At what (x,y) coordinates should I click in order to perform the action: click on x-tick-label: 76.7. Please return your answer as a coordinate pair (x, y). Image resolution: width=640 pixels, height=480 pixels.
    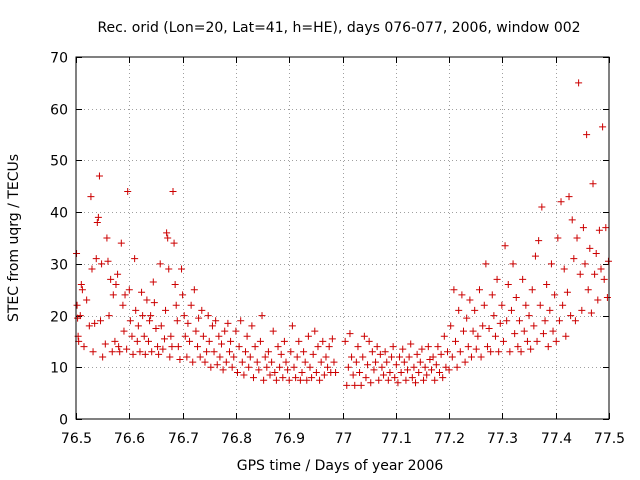
    Looking at the image, I should click on (183, 439).